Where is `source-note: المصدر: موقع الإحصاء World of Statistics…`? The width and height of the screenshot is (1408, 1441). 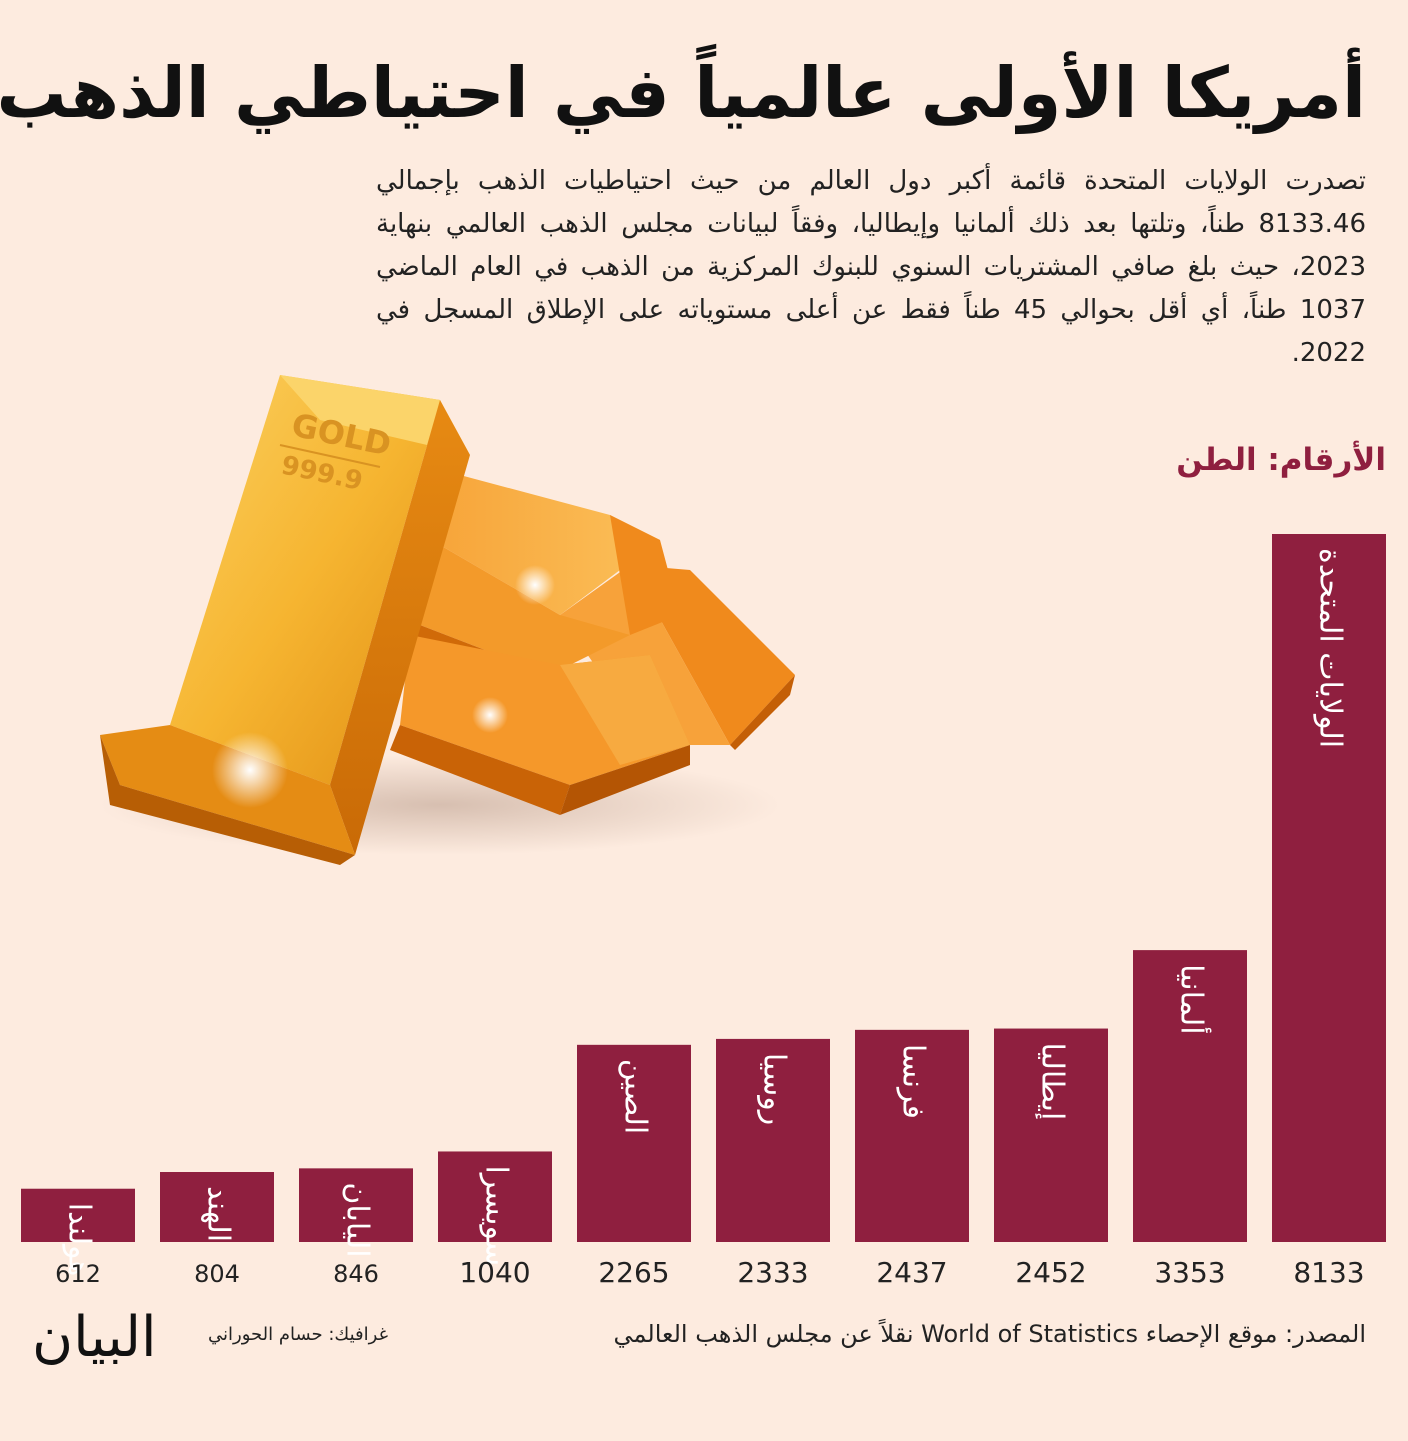 source-note: المصدر: موقع الإحصاء World of Statistics… is located at coordinates (989, 1334).